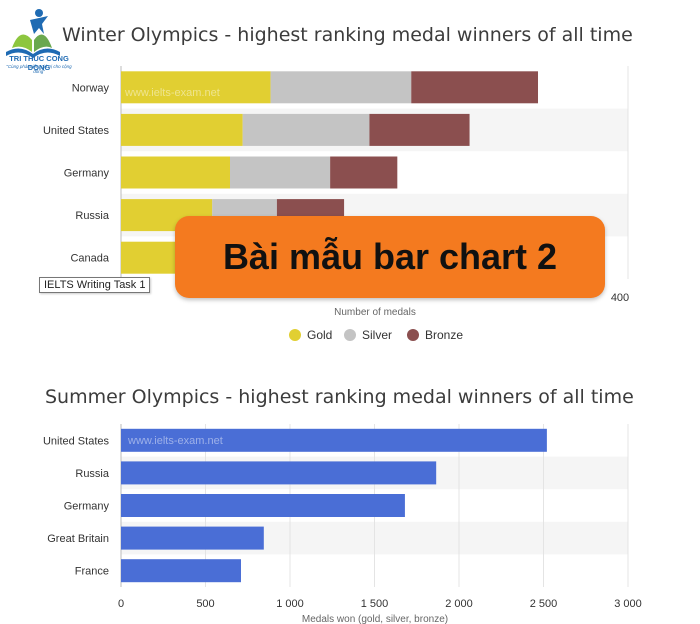 The height and width of the screenshot is (624, 700). I want to click on legend-label-bronze: Bronze, so click(444, 335).